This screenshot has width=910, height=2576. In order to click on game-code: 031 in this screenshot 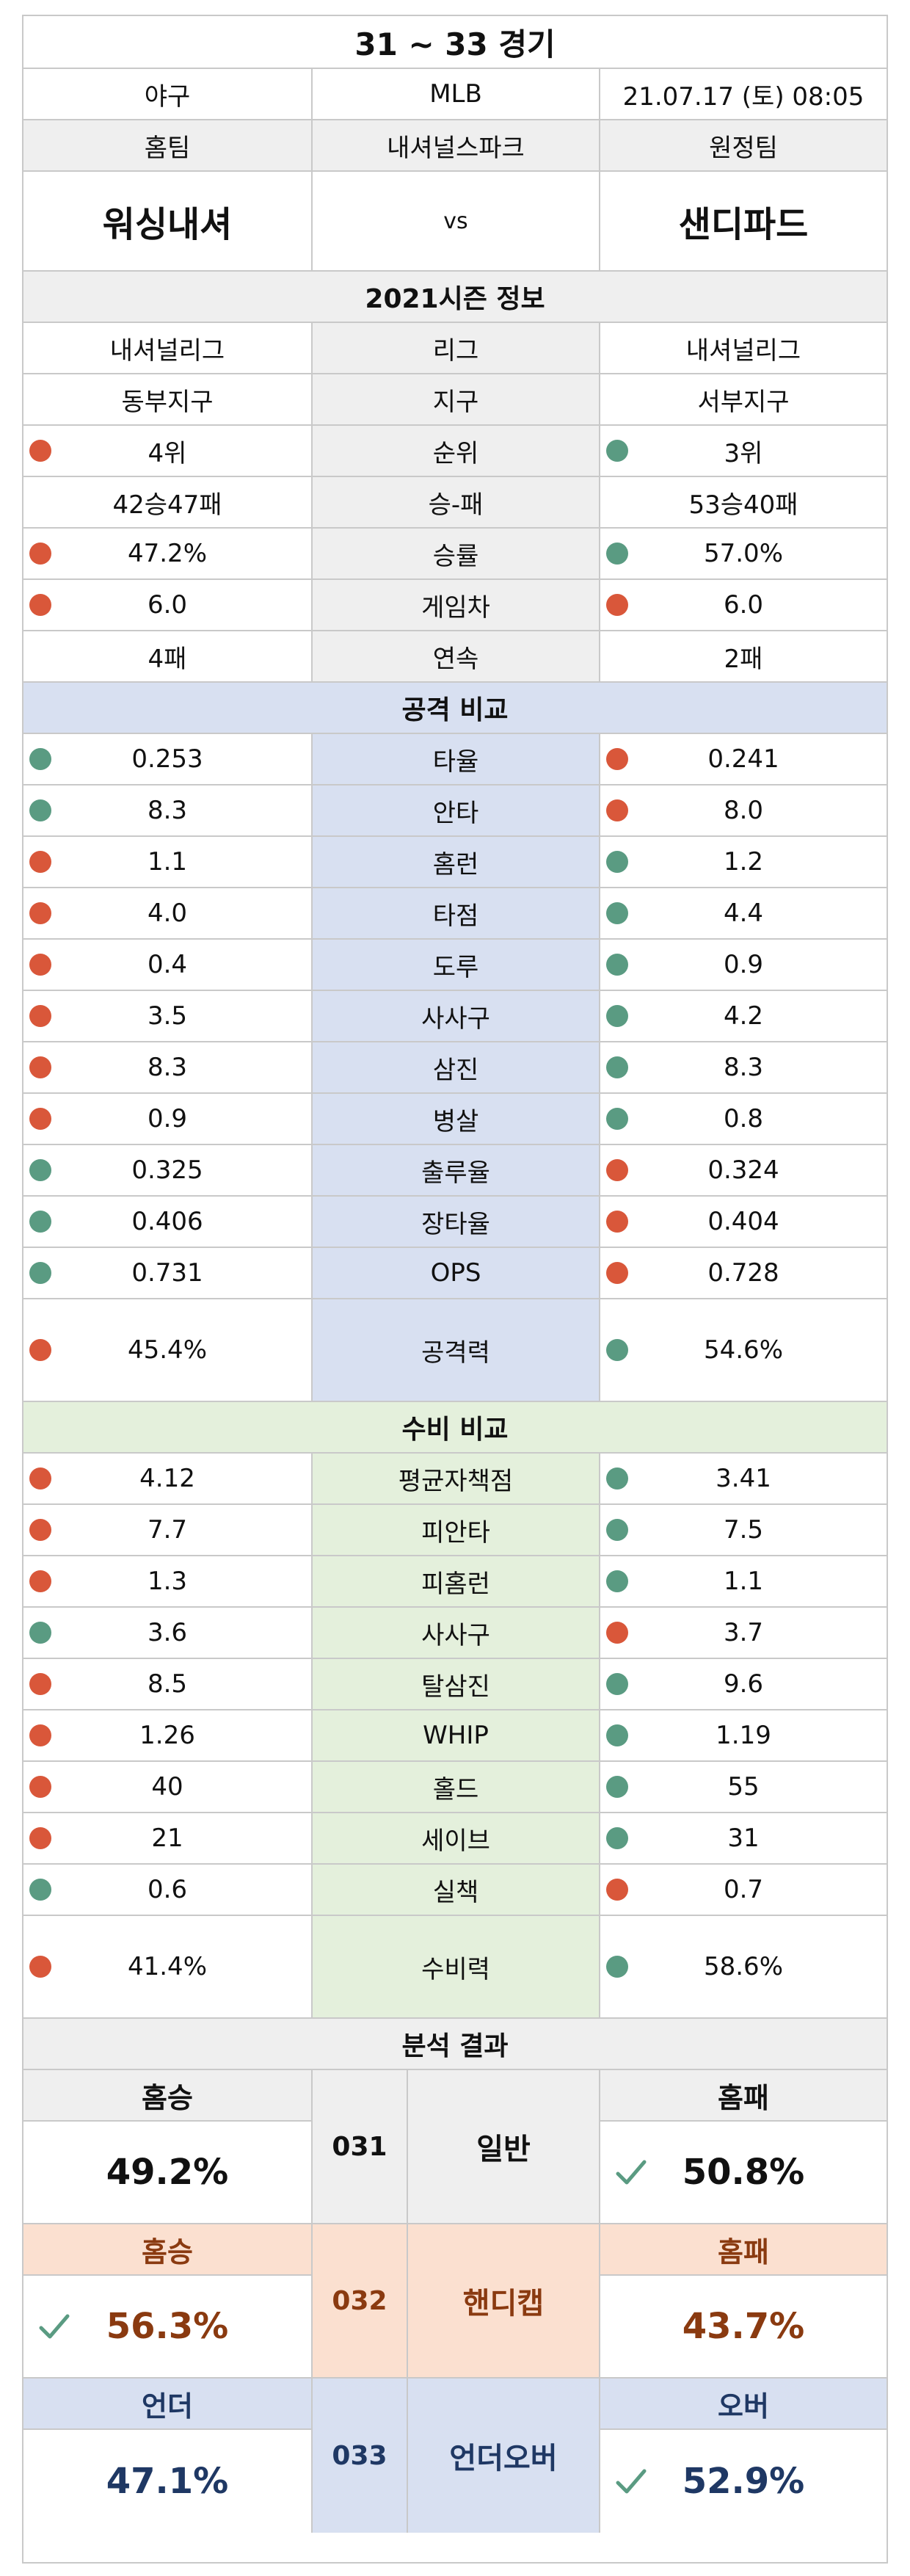, I will do `click(360, 2147)`.